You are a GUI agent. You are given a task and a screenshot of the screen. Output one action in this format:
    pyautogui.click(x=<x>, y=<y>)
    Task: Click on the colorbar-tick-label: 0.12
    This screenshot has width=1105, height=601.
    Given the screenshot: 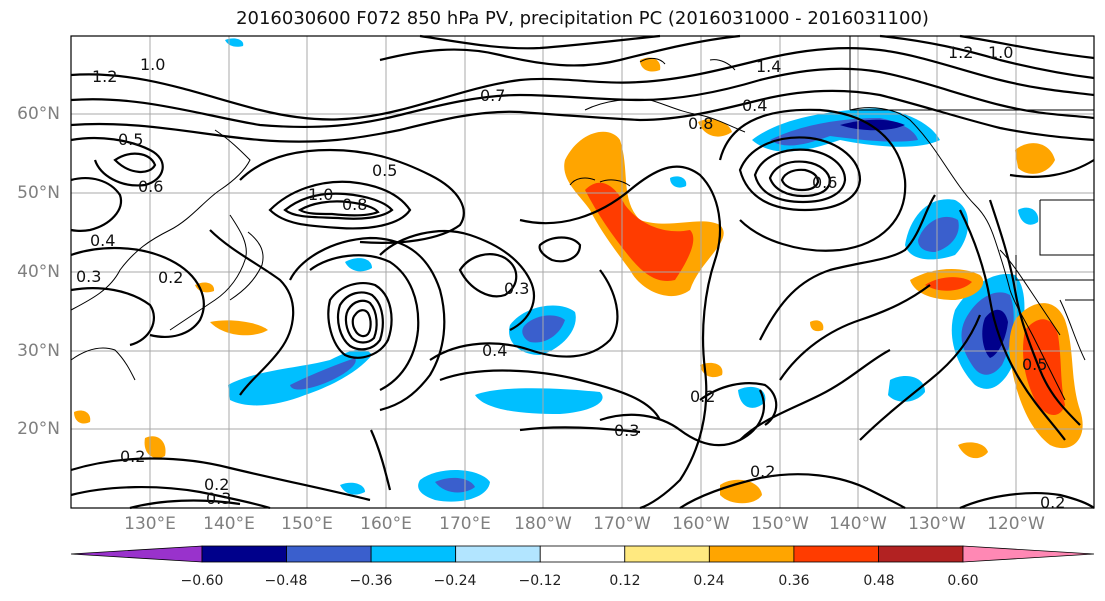 What is the action you would take?
    pyautogui.click(x=625, y=581)
    